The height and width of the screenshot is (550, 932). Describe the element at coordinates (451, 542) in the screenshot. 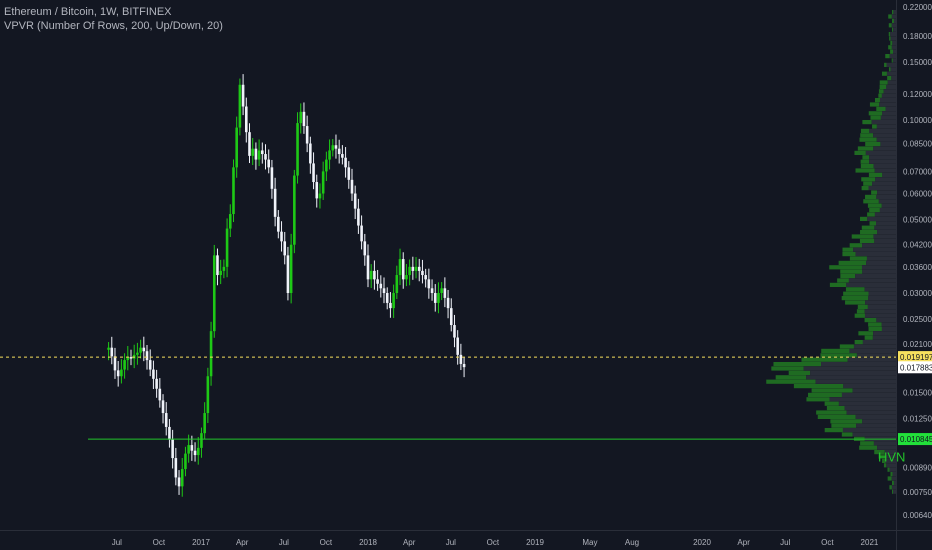

I see `time-tick-label: Jul` at that location.